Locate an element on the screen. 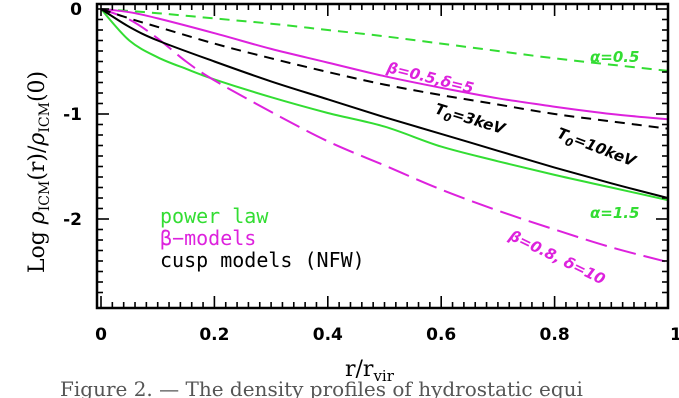 The height and width of the screenshot is (398, 679). legend-beta-models: β−models is located at coordinates (208, 238).